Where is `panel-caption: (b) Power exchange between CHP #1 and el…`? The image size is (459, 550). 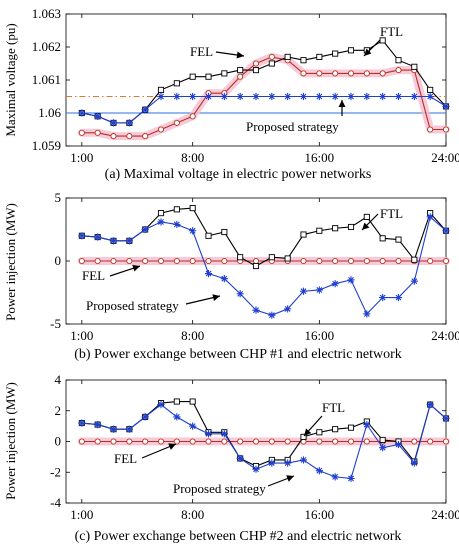
panel-caption: (b) Power exchange between CHP #1 and el… is located at coordinates (238, 354).